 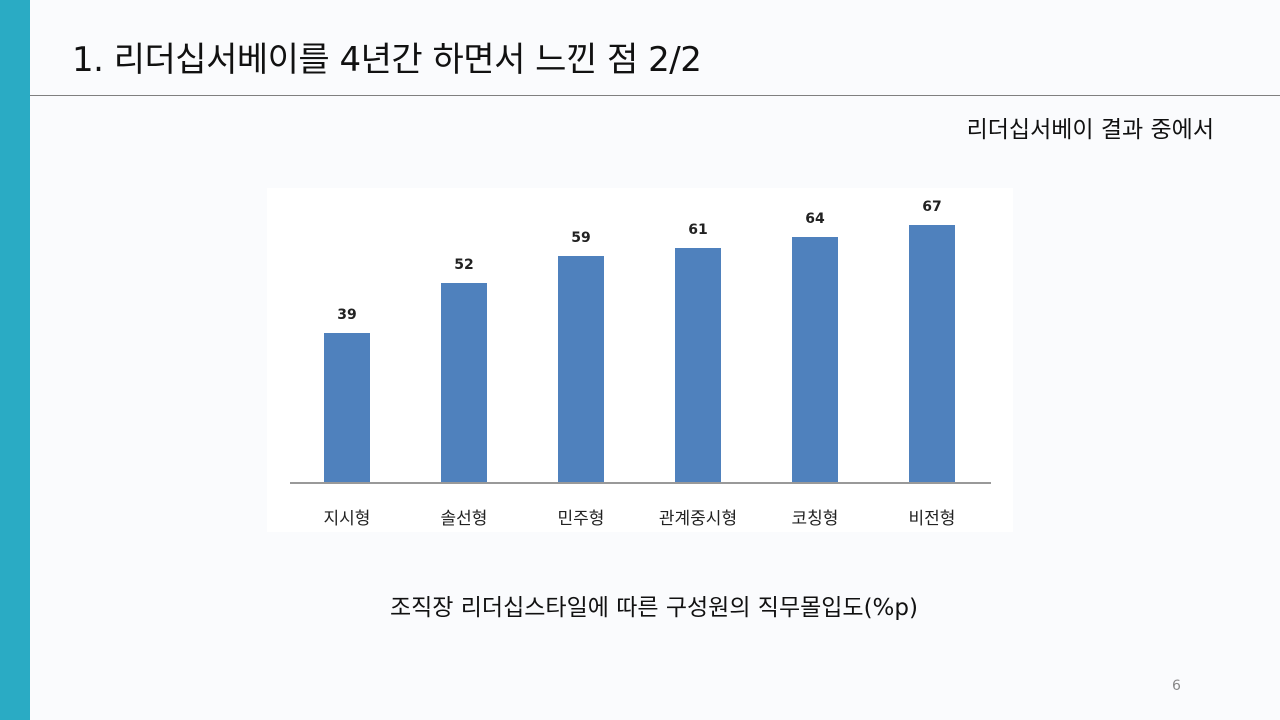 What do you see at coordinates (640, 483) in the screenshot?
I see `x-axis-line` at bounding box center [640, 483].